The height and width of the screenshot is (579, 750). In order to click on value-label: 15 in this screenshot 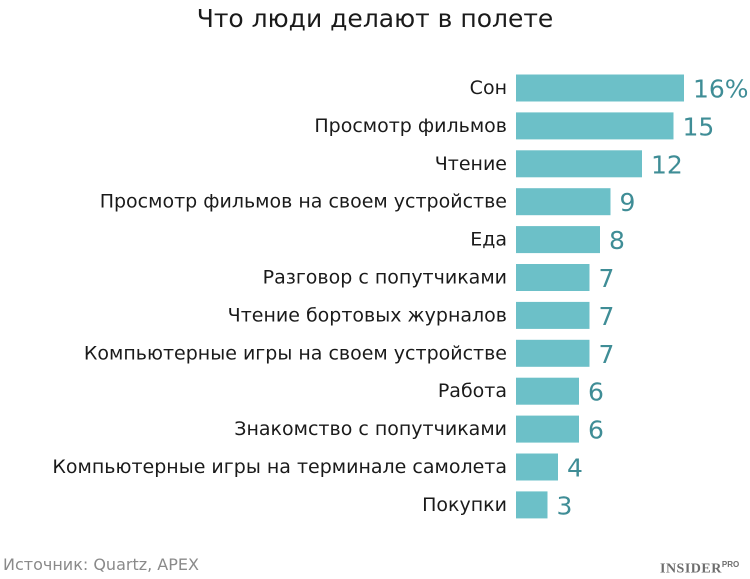, I will do `click(699, 126)`.